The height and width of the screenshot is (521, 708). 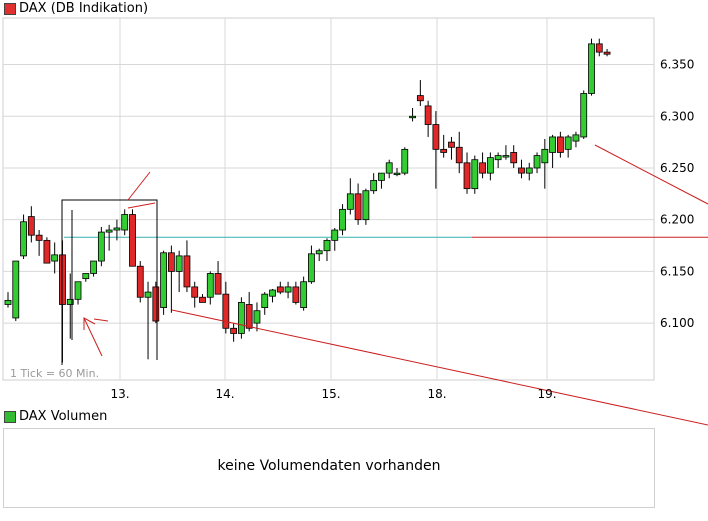 I want to click on arrow-shaft-bottom, so click(x=93, y=337).